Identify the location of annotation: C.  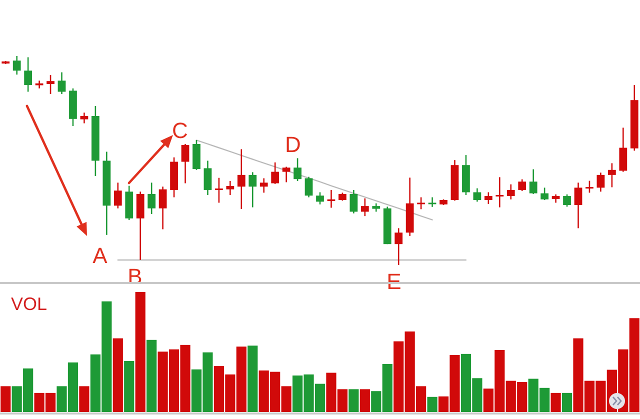
(180, 130).